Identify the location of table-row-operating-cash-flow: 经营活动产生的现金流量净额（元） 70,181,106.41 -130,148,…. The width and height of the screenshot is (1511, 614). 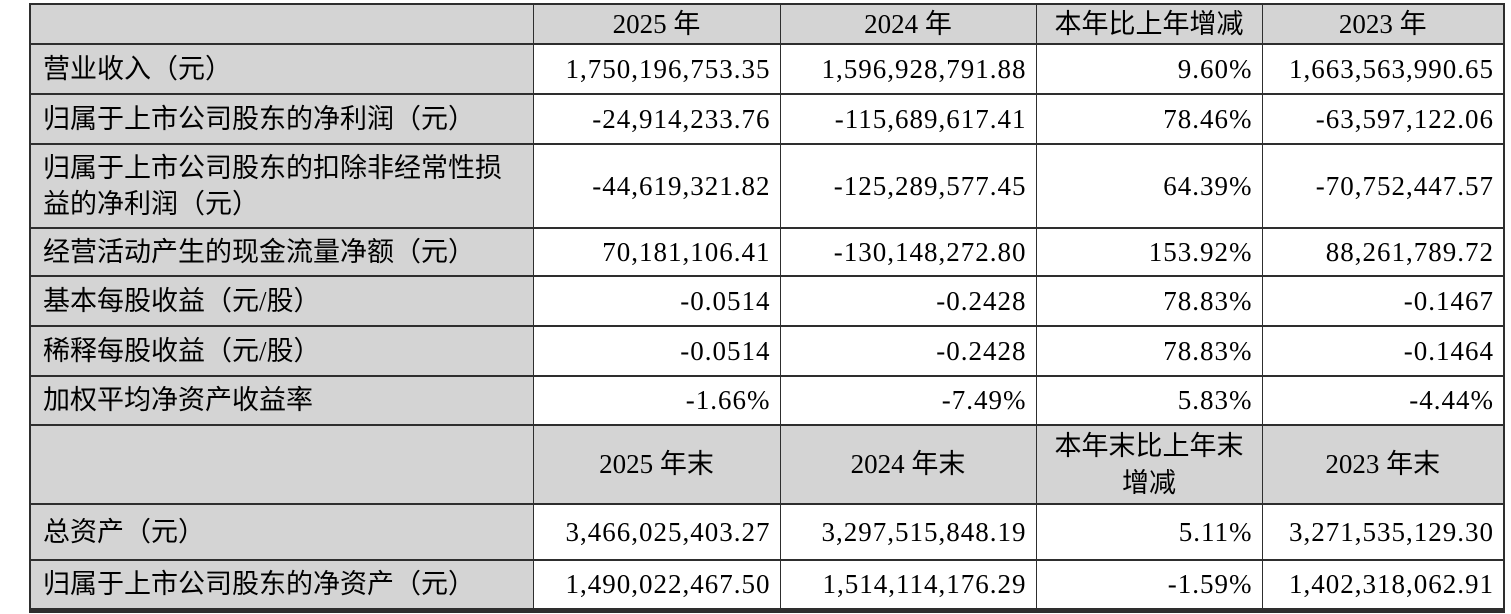
(767, 252).